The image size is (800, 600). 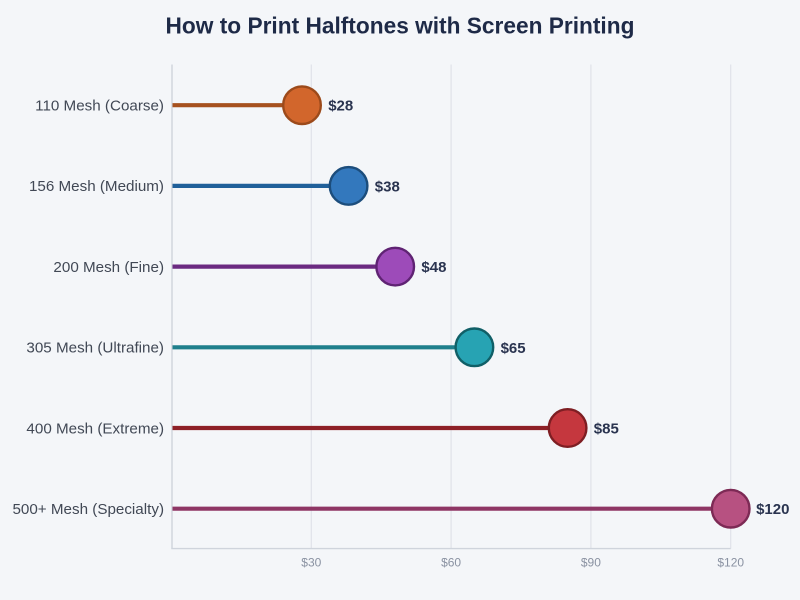 I want to click on svg-text: $48, so click(x=433, y=267).